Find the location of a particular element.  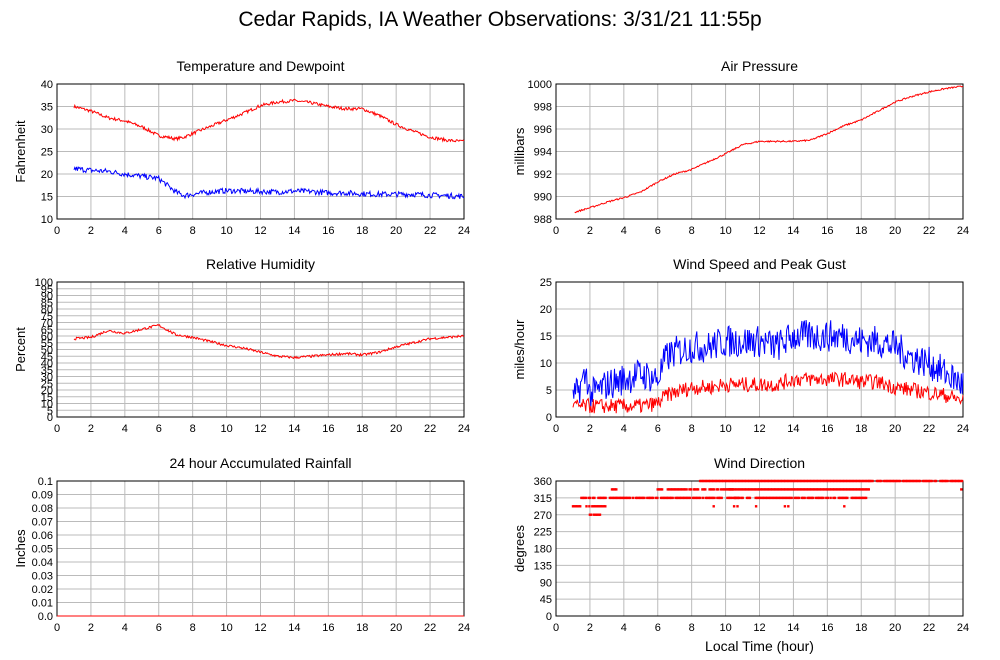

y-tick-label: 0 is located at coordinates (50, 418).